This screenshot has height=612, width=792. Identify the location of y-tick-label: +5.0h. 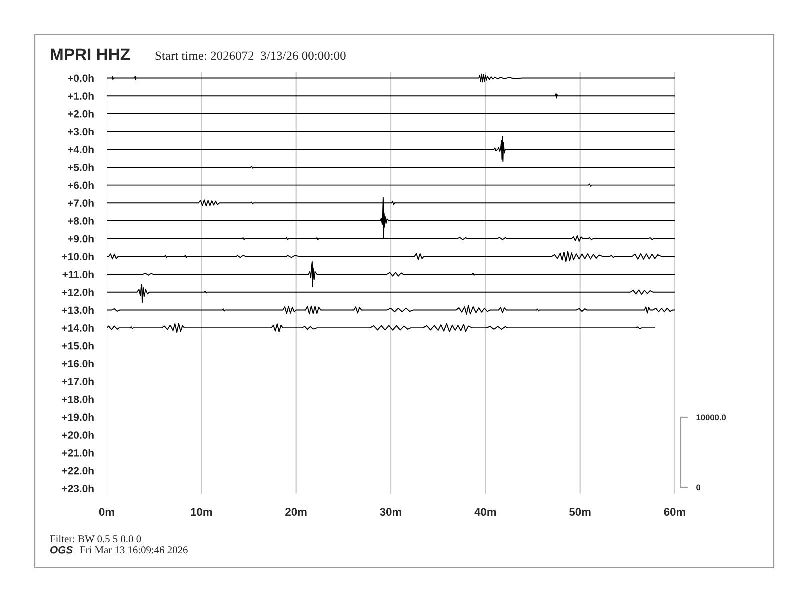
(81, 168).